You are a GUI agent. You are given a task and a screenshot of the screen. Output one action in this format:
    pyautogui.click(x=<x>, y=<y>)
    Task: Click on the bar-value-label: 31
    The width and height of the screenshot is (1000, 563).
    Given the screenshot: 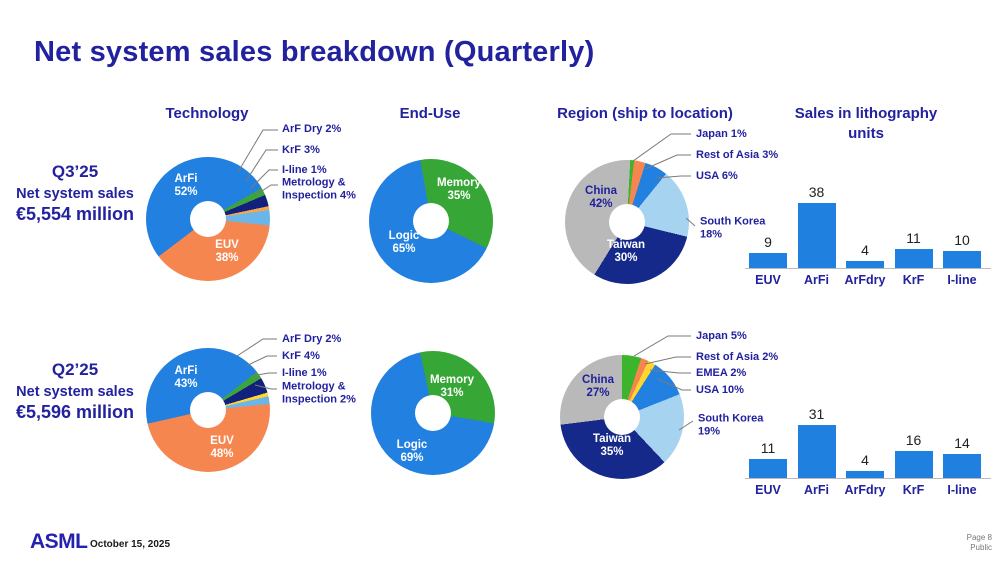 What is the action you would take?
    pyautogui.click(x=816, y=414)
    